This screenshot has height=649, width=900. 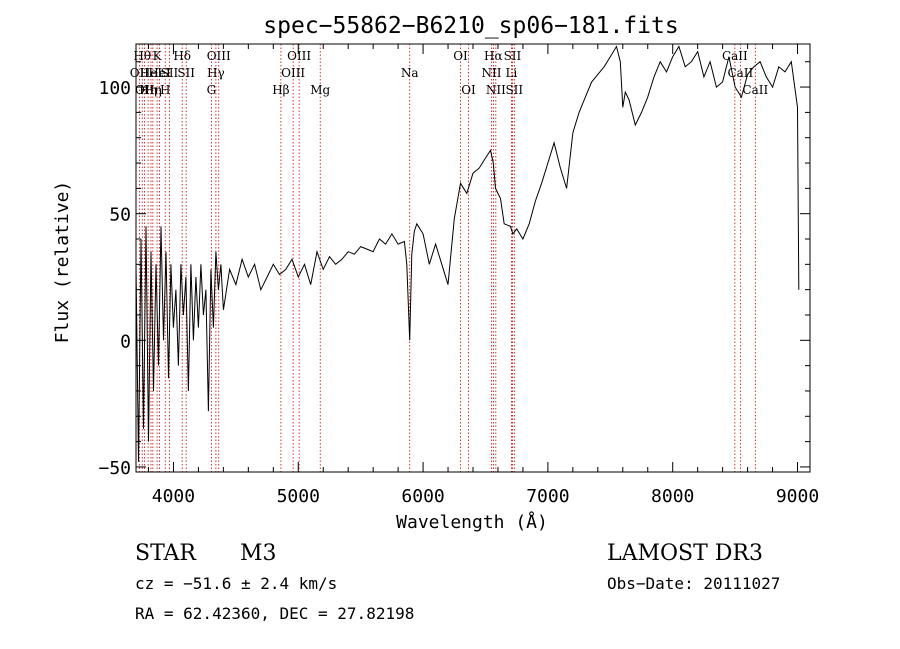 What do you see at coordinates (151, 73) in the screenshot?
I see `marker-label-4: HeI` at bounding box center [151, 73].